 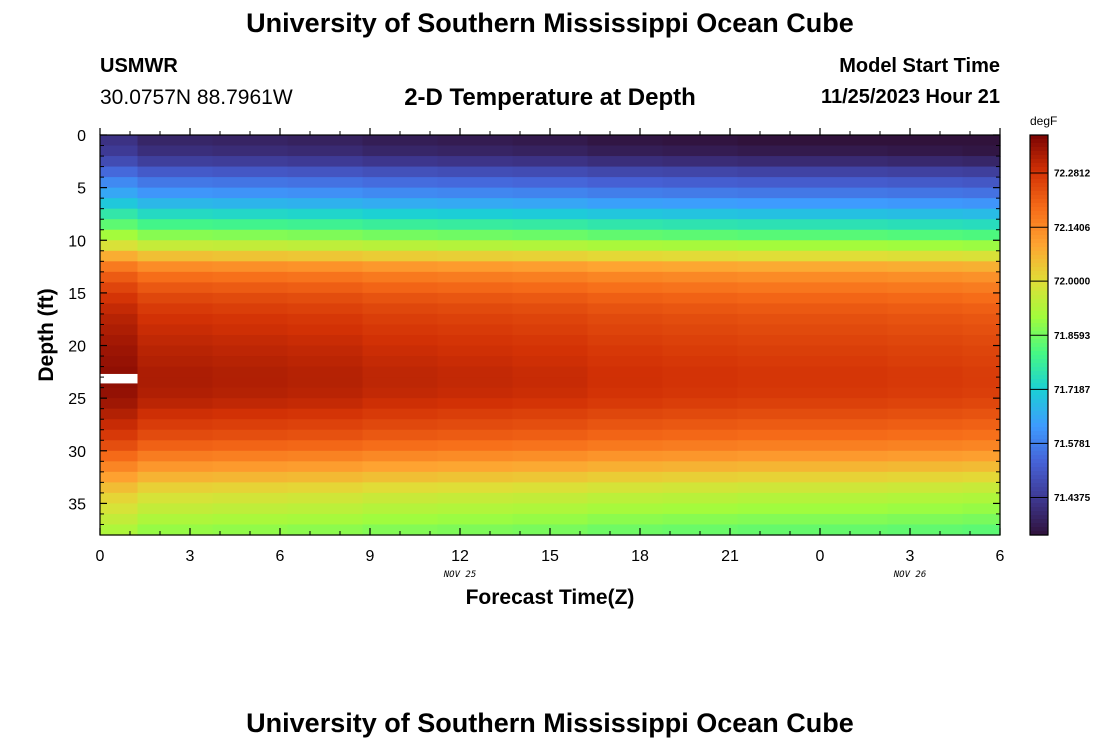 What do you see at coordinates (910, 97) in the screenshot?
I see `model-start-value: 11/25/2023 Hour 21` at bounding box center [910, 97].